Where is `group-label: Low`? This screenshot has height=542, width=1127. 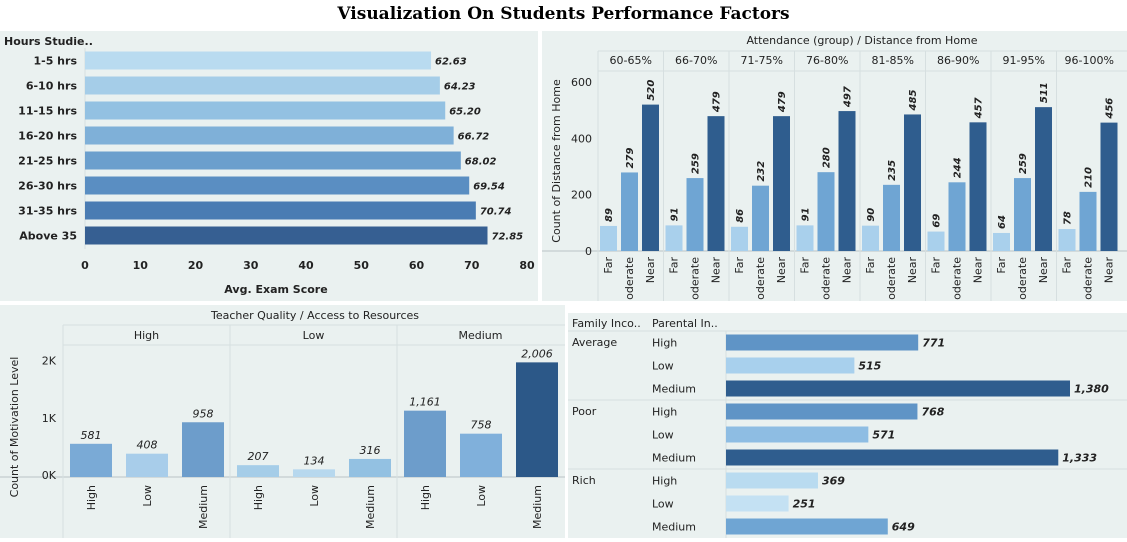
group-label: Low is located at coordinates (314, 335).